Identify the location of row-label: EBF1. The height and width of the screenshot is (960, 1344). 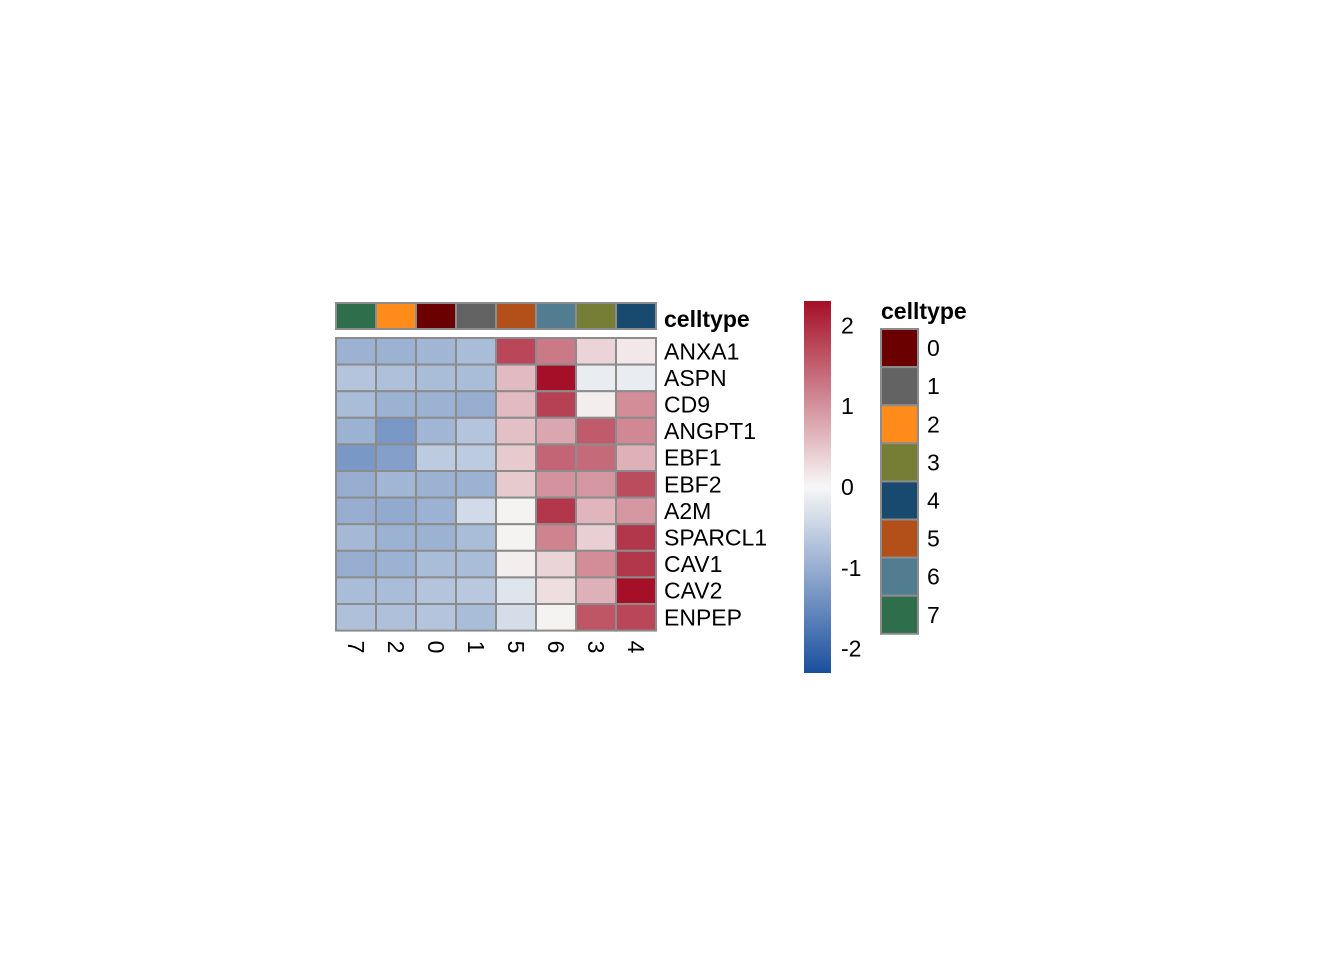
(693, 458).